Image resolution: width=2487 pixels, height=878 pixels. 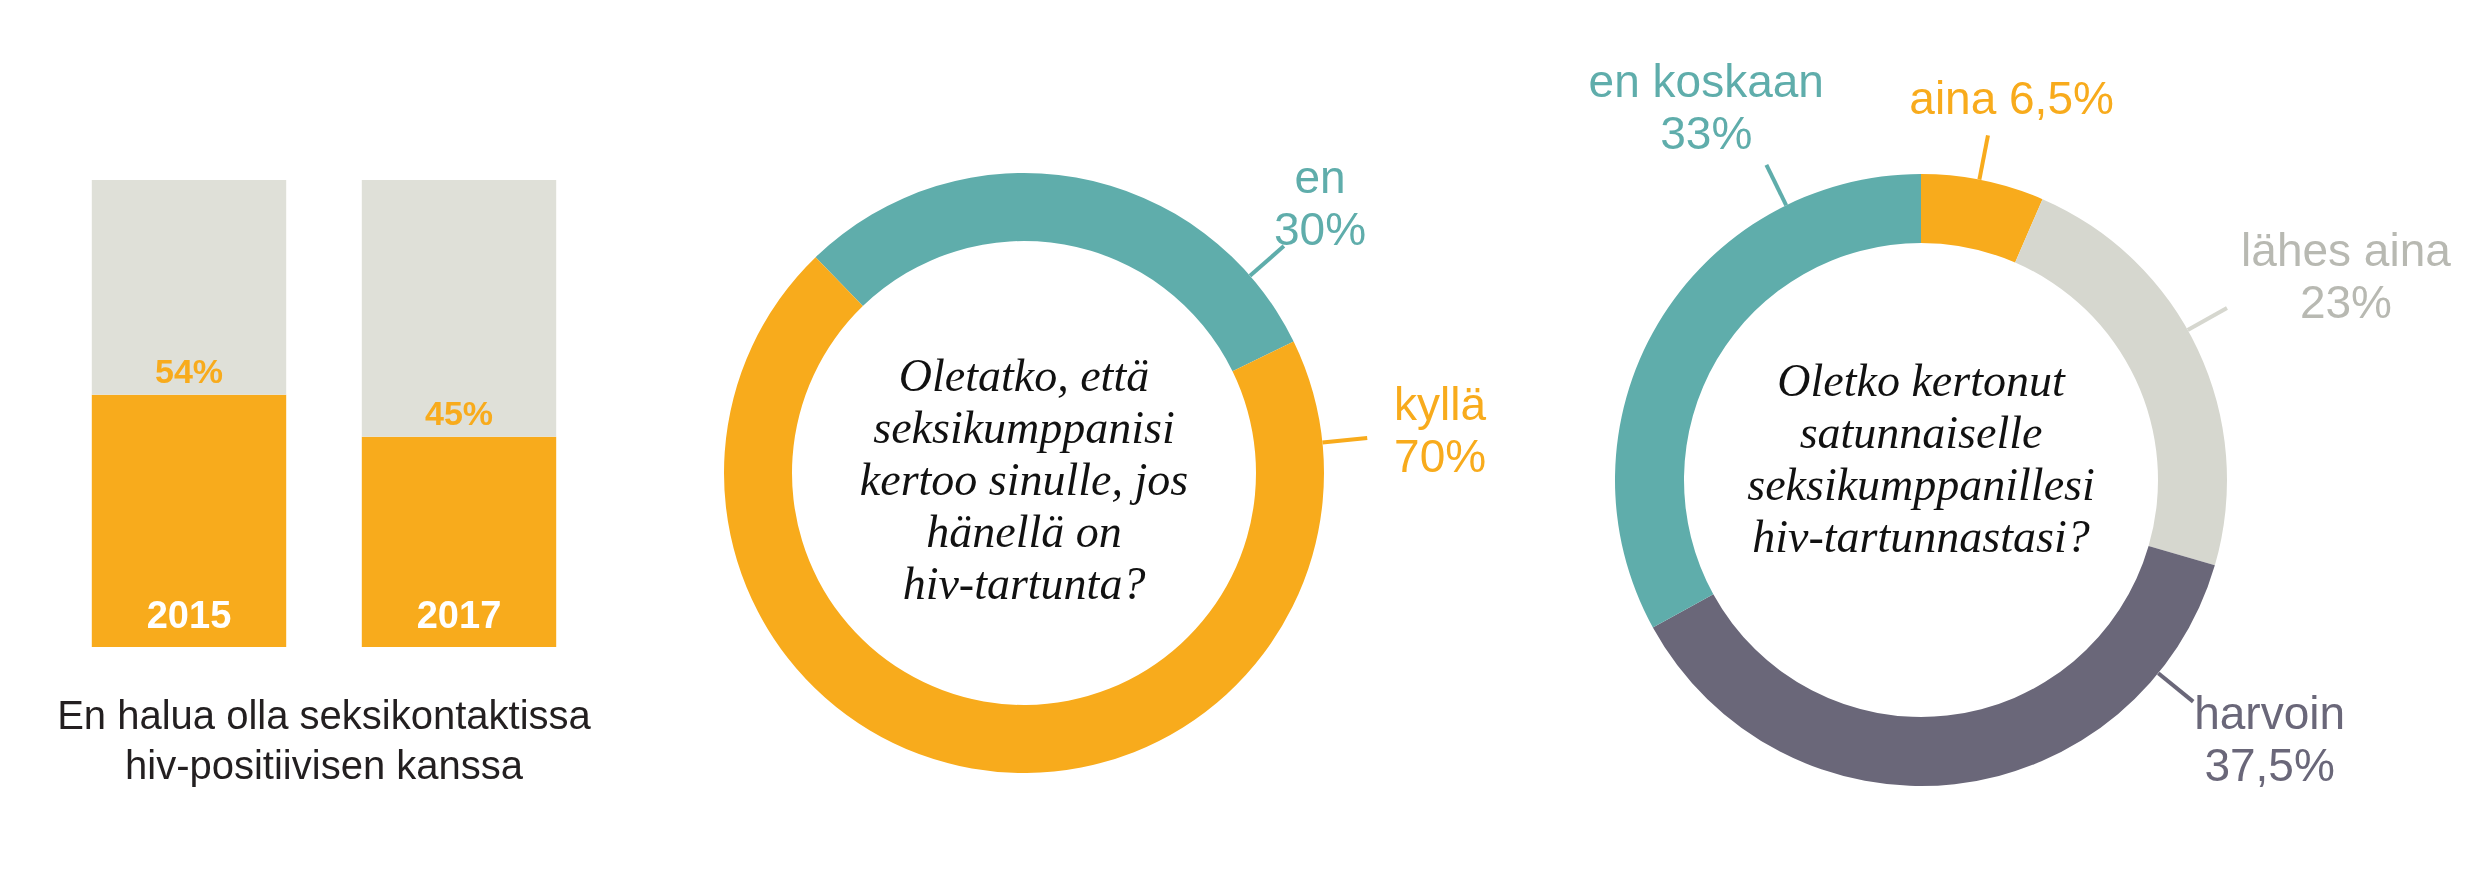 What do you see at coordinates (459, 615) in the screenshot?
I see `x-tick-label: 2017` at bounding box center [459, 615].